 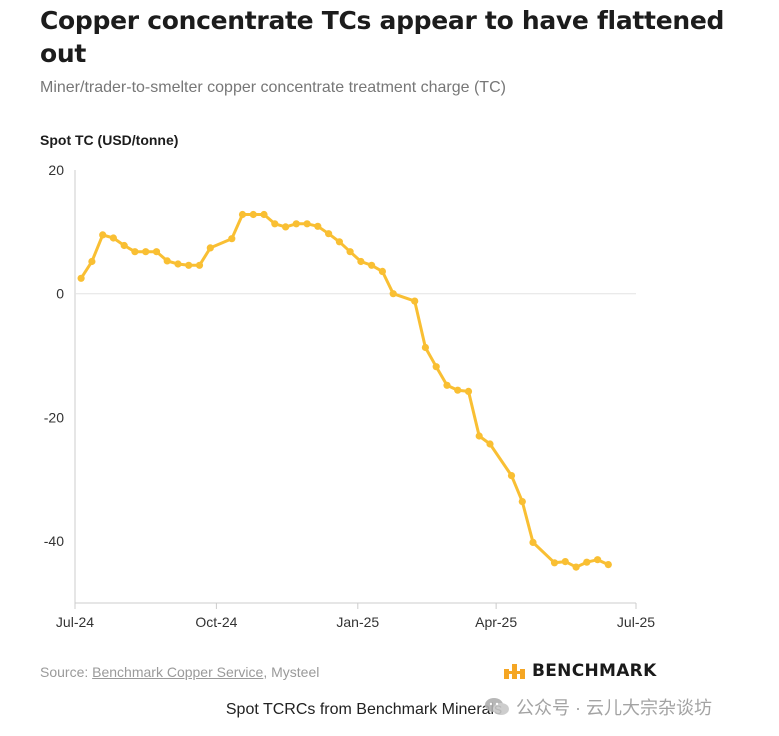 What do you see at coordinates (66, 672) in the screenshot?
I see `source-prefix: Source:` at bounding box center [66, 672].